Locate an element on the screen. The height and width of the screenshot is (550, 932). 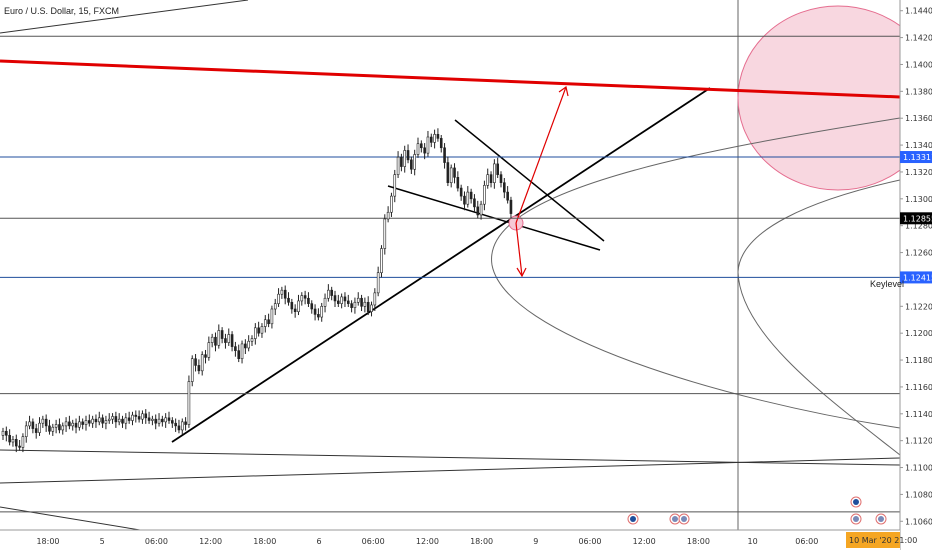
bottom-line-lower is located at coordinates (450, 470).